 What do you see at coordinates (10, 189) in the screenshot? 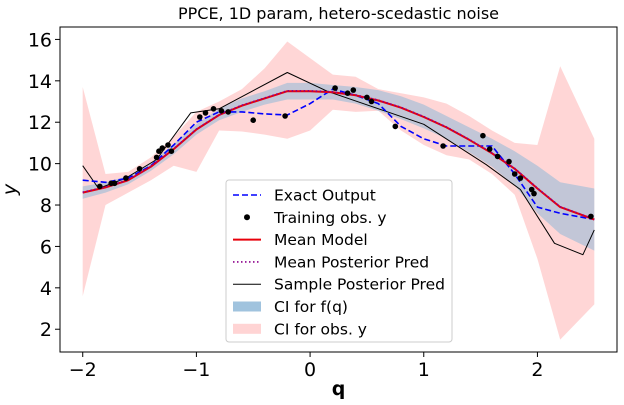
I see `y-axis-label: y` at bounding box center [10, 189].